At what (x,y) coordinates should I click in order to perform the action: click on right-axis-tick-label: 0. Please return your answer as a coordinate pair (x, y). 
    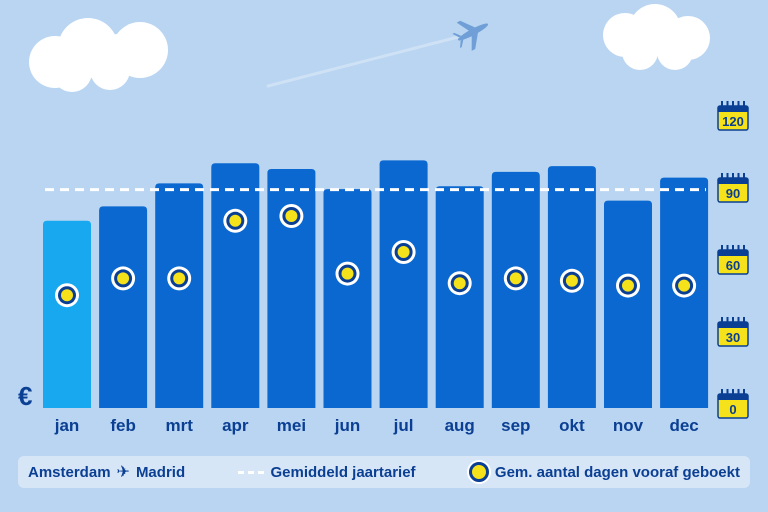
    Looking at the image, I should click on (732, 409).